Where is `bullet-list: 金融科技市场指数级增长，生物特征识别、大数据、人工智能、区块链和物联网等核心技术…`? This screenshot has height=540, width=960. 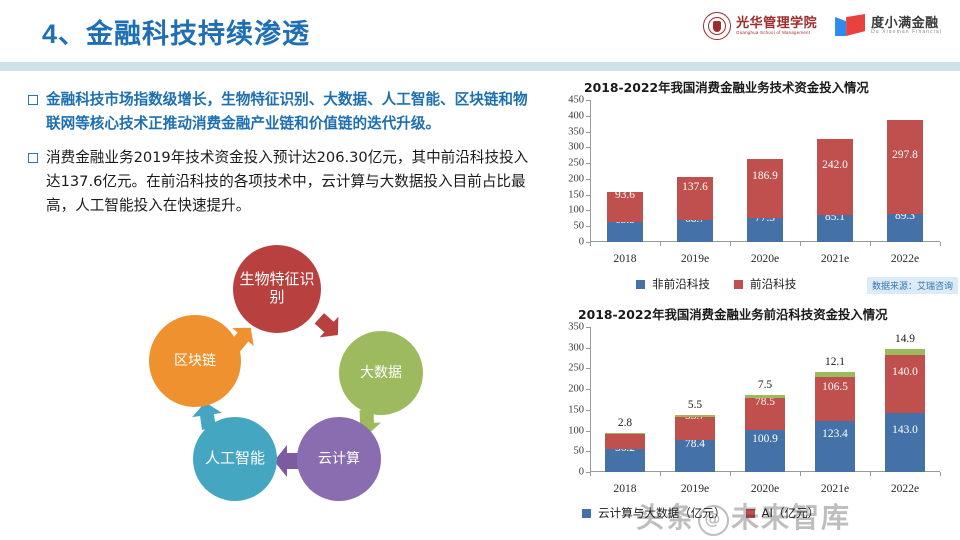 bullet-list: 金融科技市场指数级增长，生物特征识别、大数据、人工智能、区块链和物联网等核心技术… is located at coordinates (284, 158).